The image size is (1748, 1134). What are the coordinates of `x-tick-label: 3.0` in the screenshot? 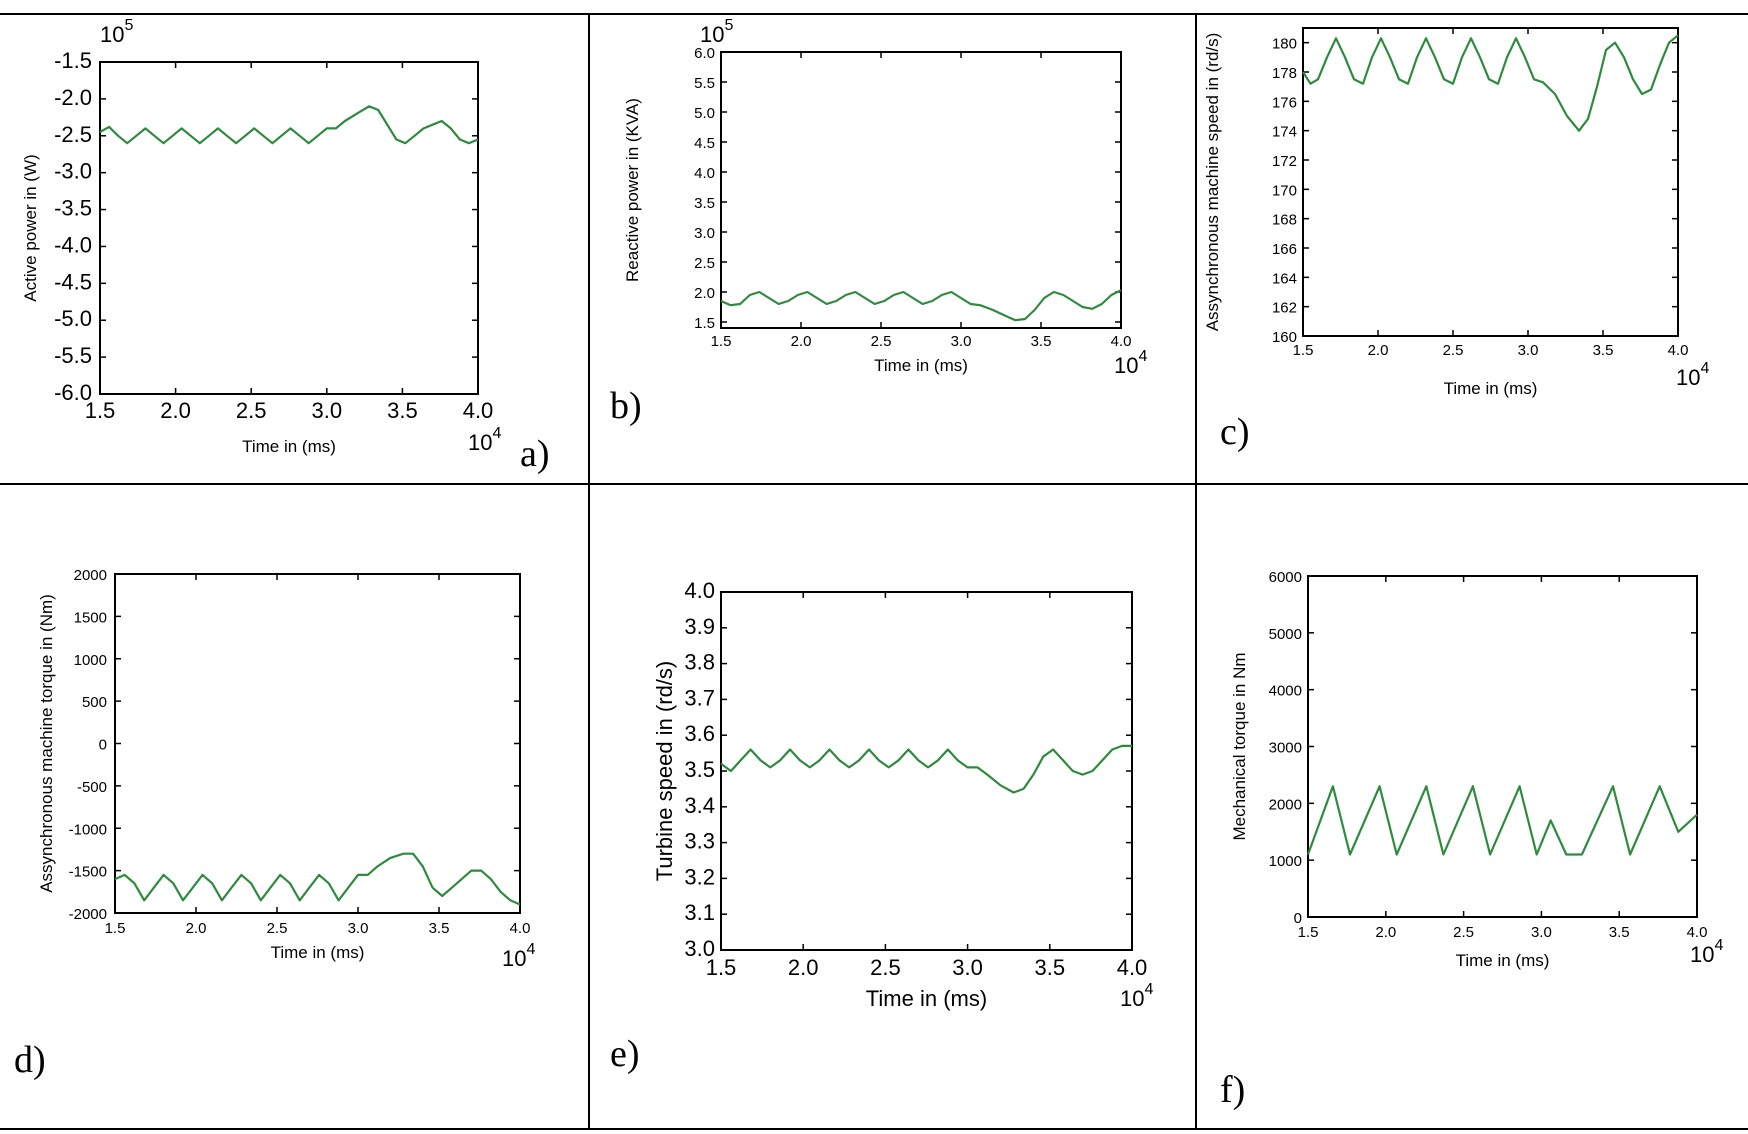 It's located at (1528, 350).